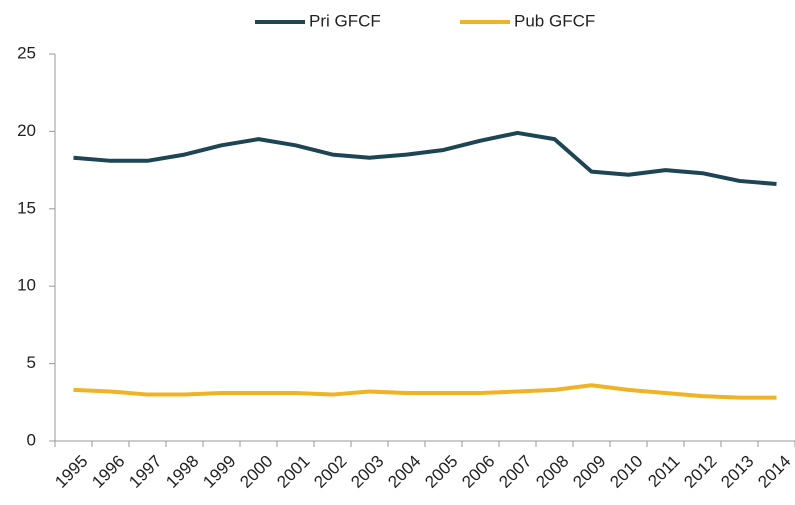 Image resolution: width=795 pixels, height=505 pixels. What do you see at coordinates (478, 472) in the screenshot?
I see `x-tick-label: 2006` at bounding box center [478, 472].